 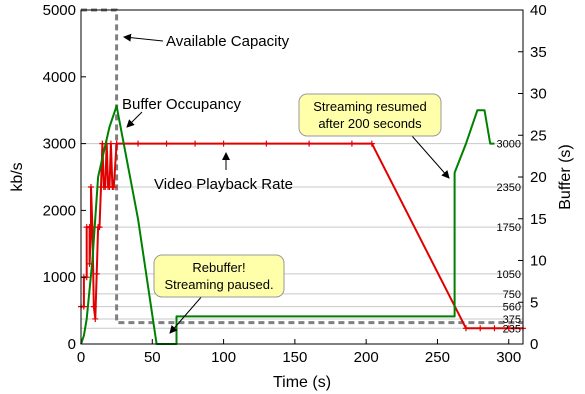 What do you see at coordinates (186, 314) in the screenshot?
I see `rebuffer-arrow` at bounding box center [186, 314].